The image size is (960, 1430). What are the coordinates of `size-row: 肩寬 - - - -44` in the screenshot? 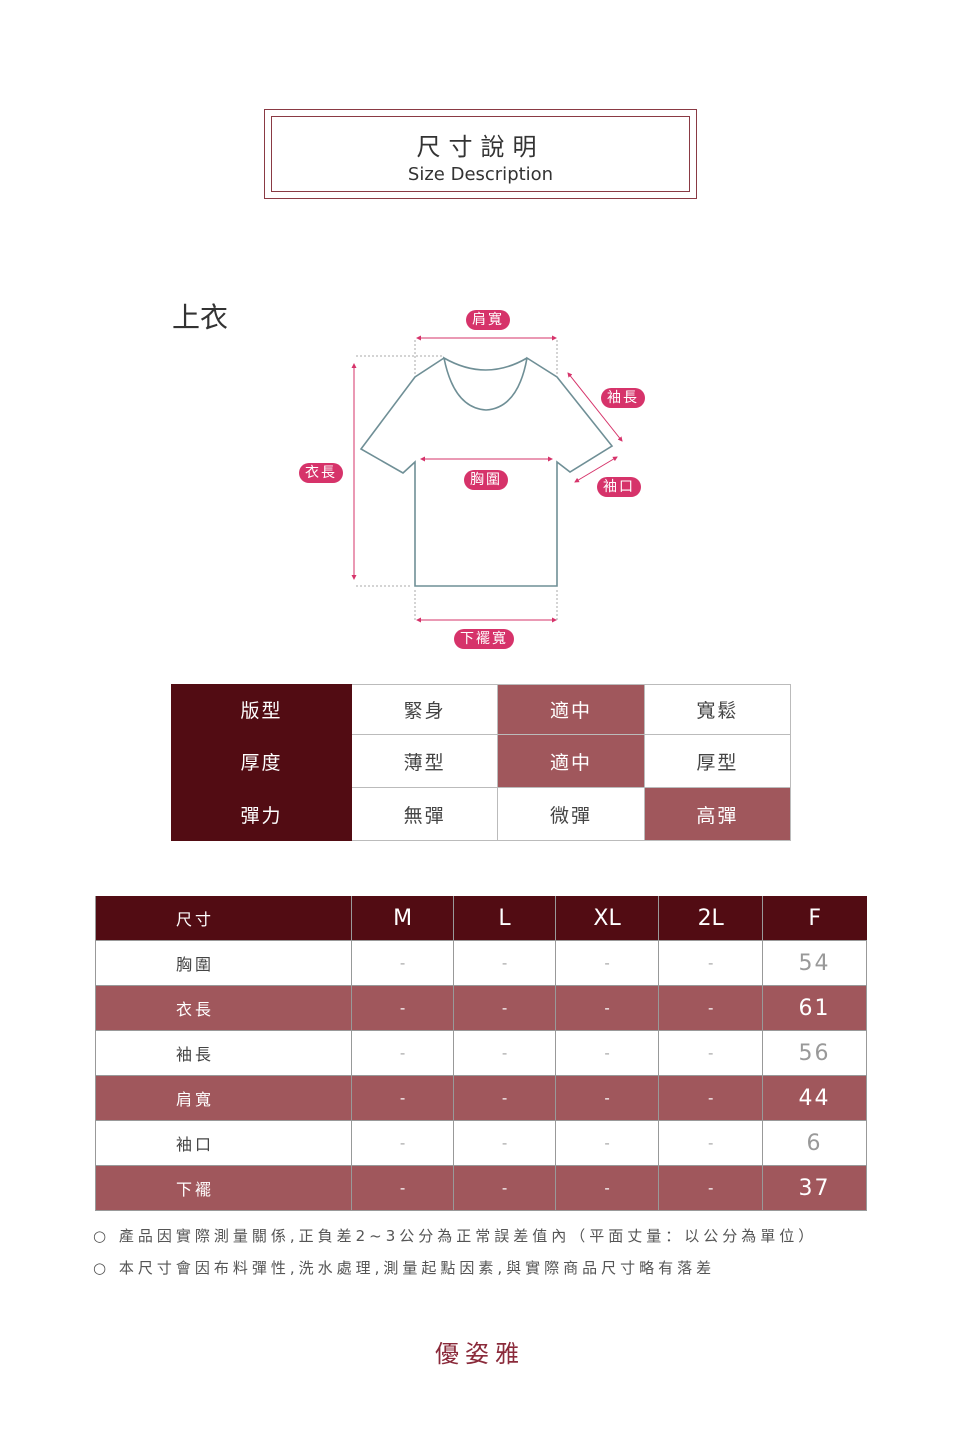 It's located at (481, 1098).